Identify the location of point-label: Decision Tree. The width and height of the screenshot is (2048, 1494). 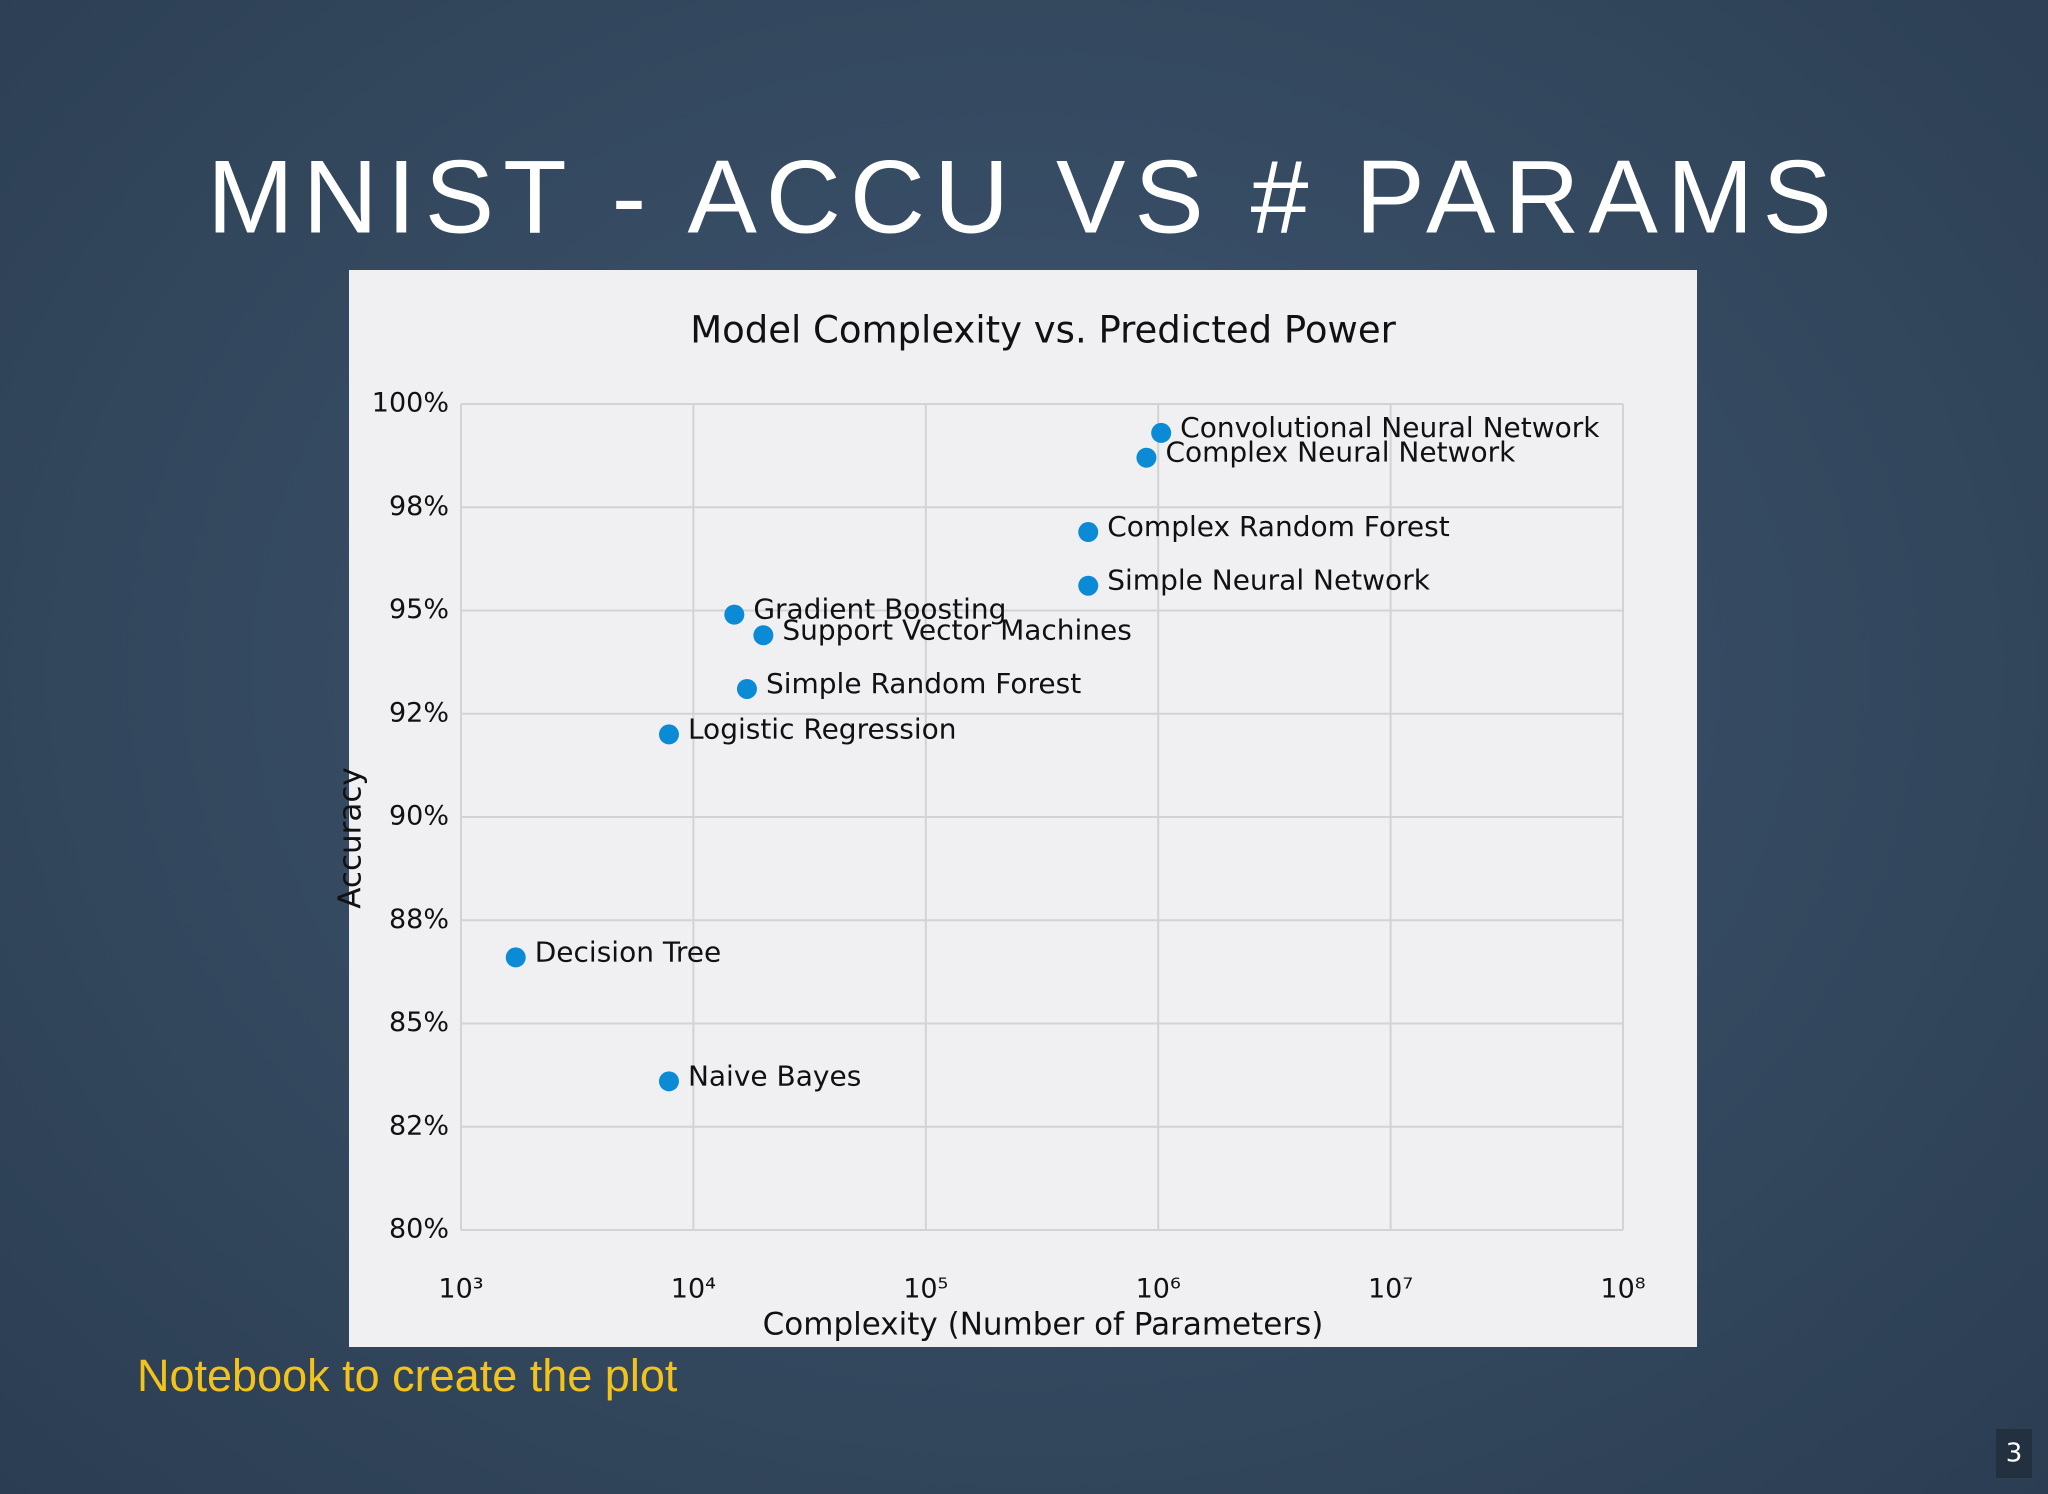
(628, 951).